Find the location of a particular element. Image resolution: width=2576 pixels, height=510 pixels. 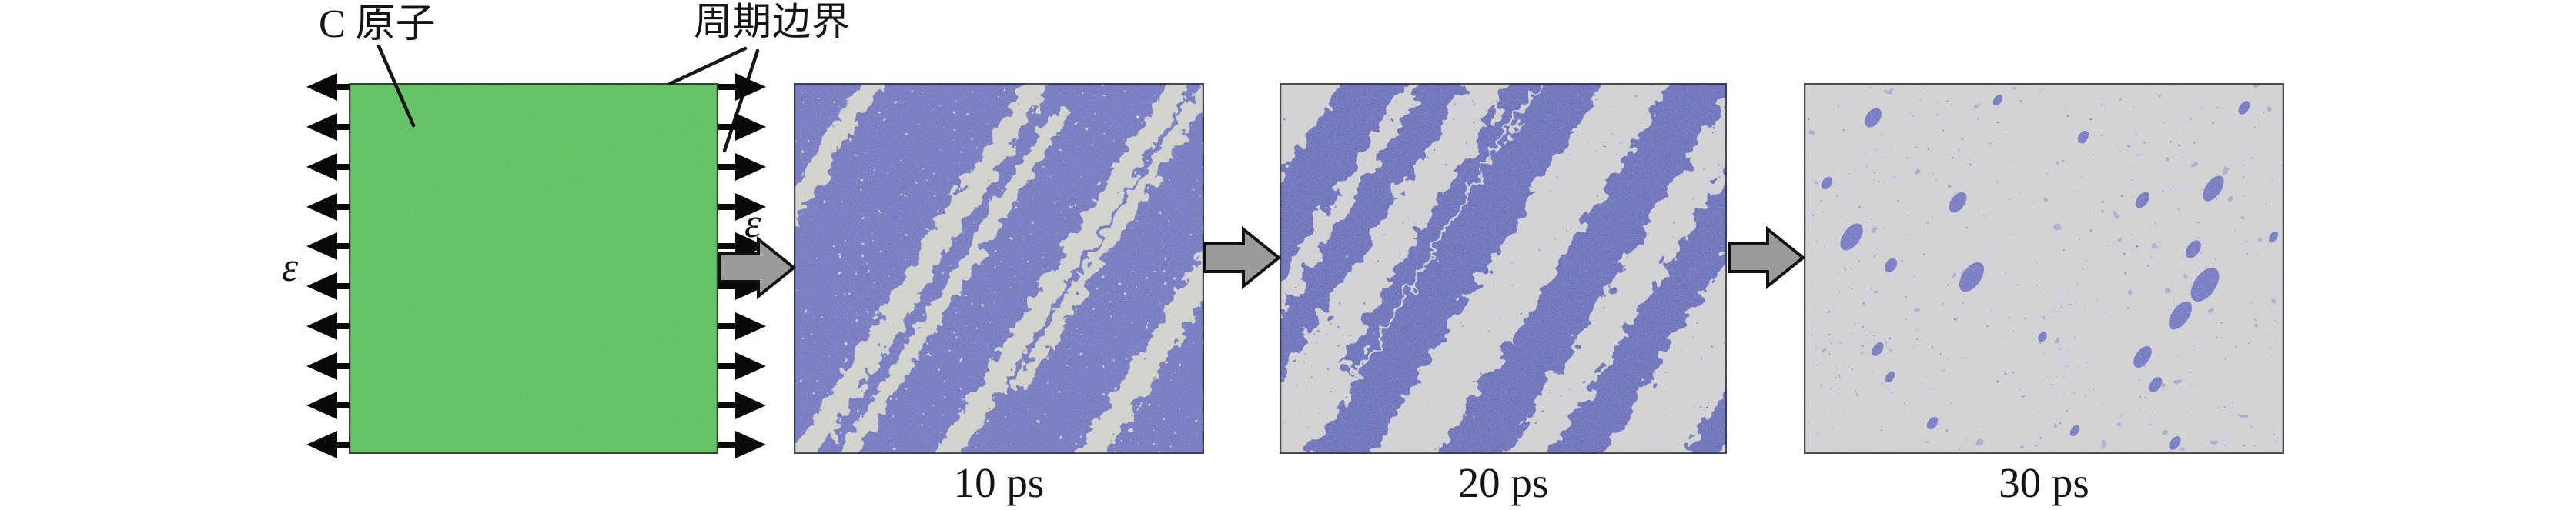

panel-10ps is located at coordinates (999, 268).